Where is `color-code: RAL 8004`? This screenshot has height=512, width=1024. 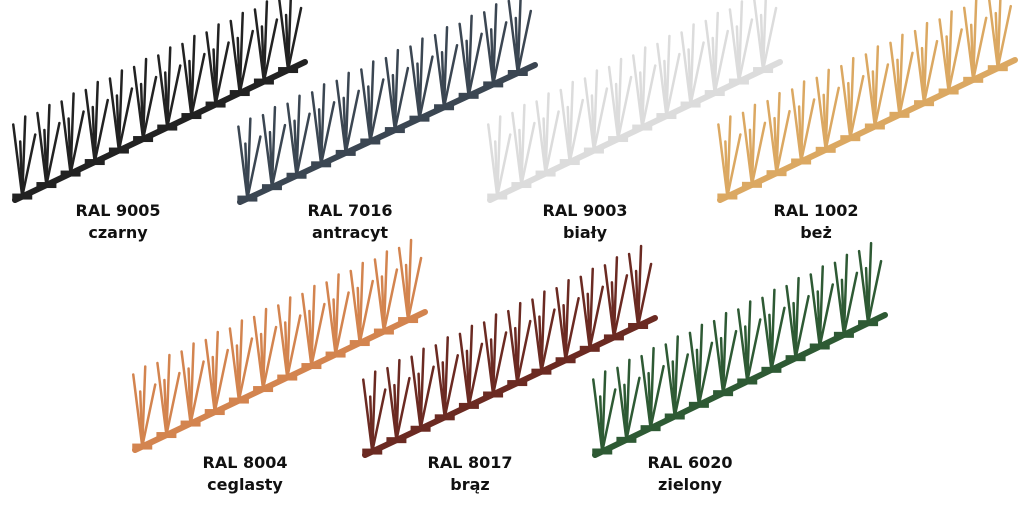 color-code: RAL 8004 is located at coordinates (245, 462).